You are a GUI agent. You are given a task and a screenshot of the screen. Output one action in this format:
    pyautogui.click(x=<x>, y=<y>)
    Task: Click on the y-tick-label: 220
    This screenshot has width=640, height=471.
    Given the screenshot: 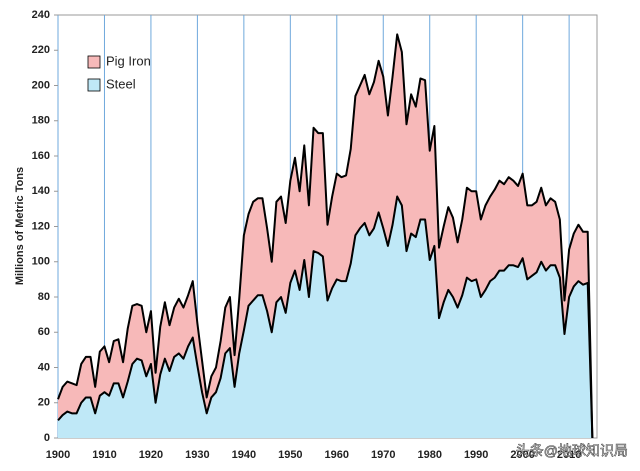 What is the action you would take?
    pyautogui.click(x=41, y=50)
    